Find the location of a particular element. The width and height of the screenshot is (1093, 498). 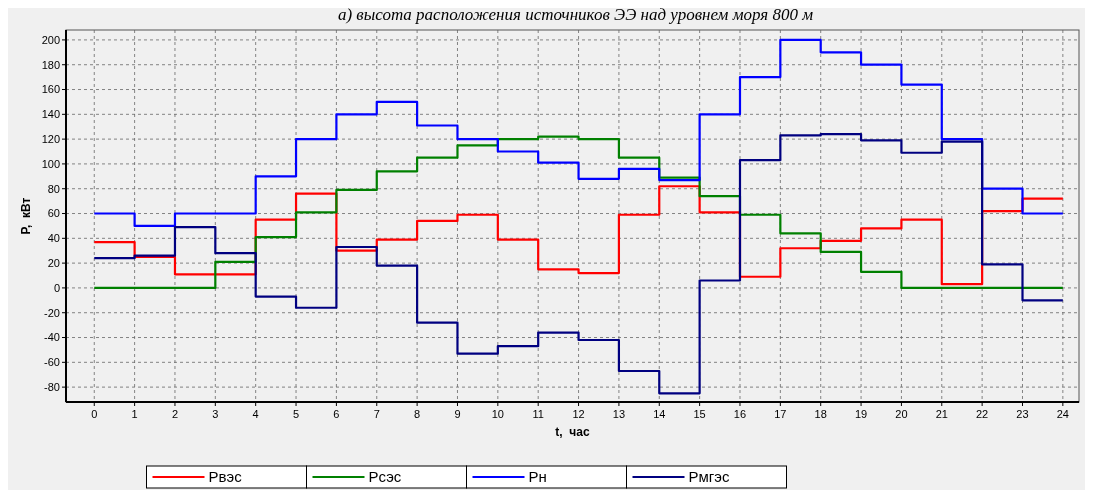

y-tick-label: -60 is located at coordinates (52, 362).